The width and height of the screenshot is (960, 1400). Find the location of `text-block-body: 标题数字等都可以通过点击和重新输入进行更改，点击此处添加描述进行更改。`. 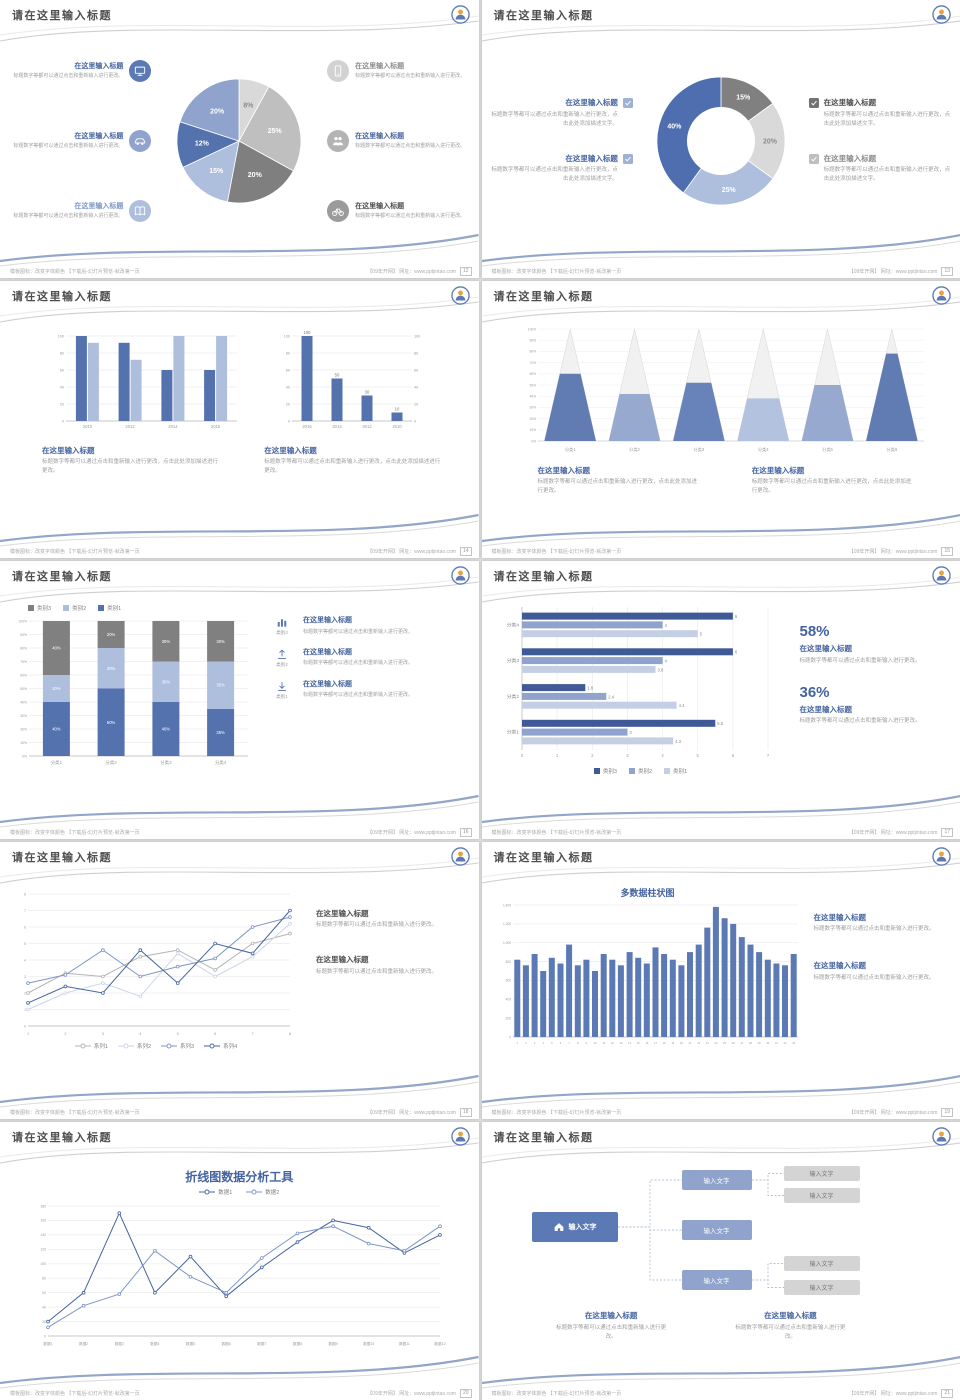

text-block-body: 标题数字等都可以通过点击和重新输入进行更改，点击此处添加描述进行更改。 is located at coordinates (130, 467).